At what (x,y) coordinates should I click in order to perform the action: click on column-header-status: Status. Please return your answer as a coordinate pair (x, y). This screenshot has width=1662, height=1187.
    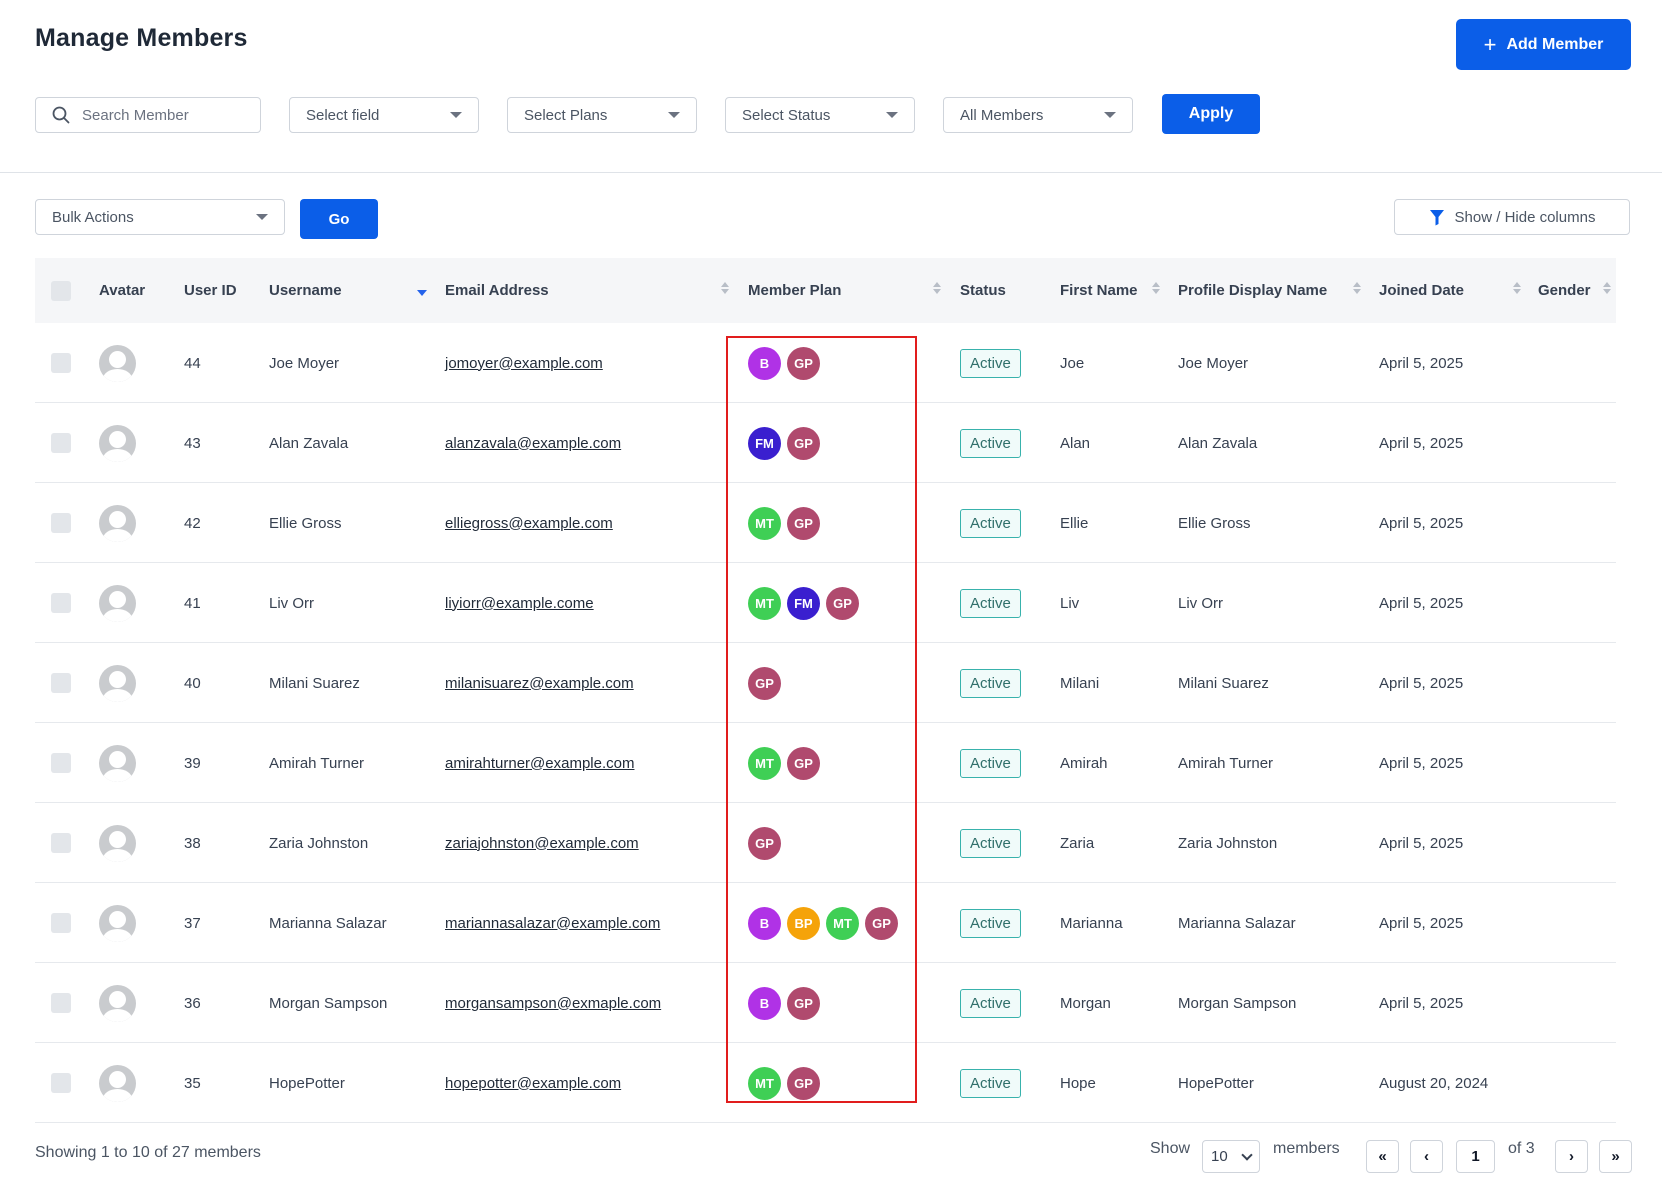
    Looking at the image, I should click on (983, 290).